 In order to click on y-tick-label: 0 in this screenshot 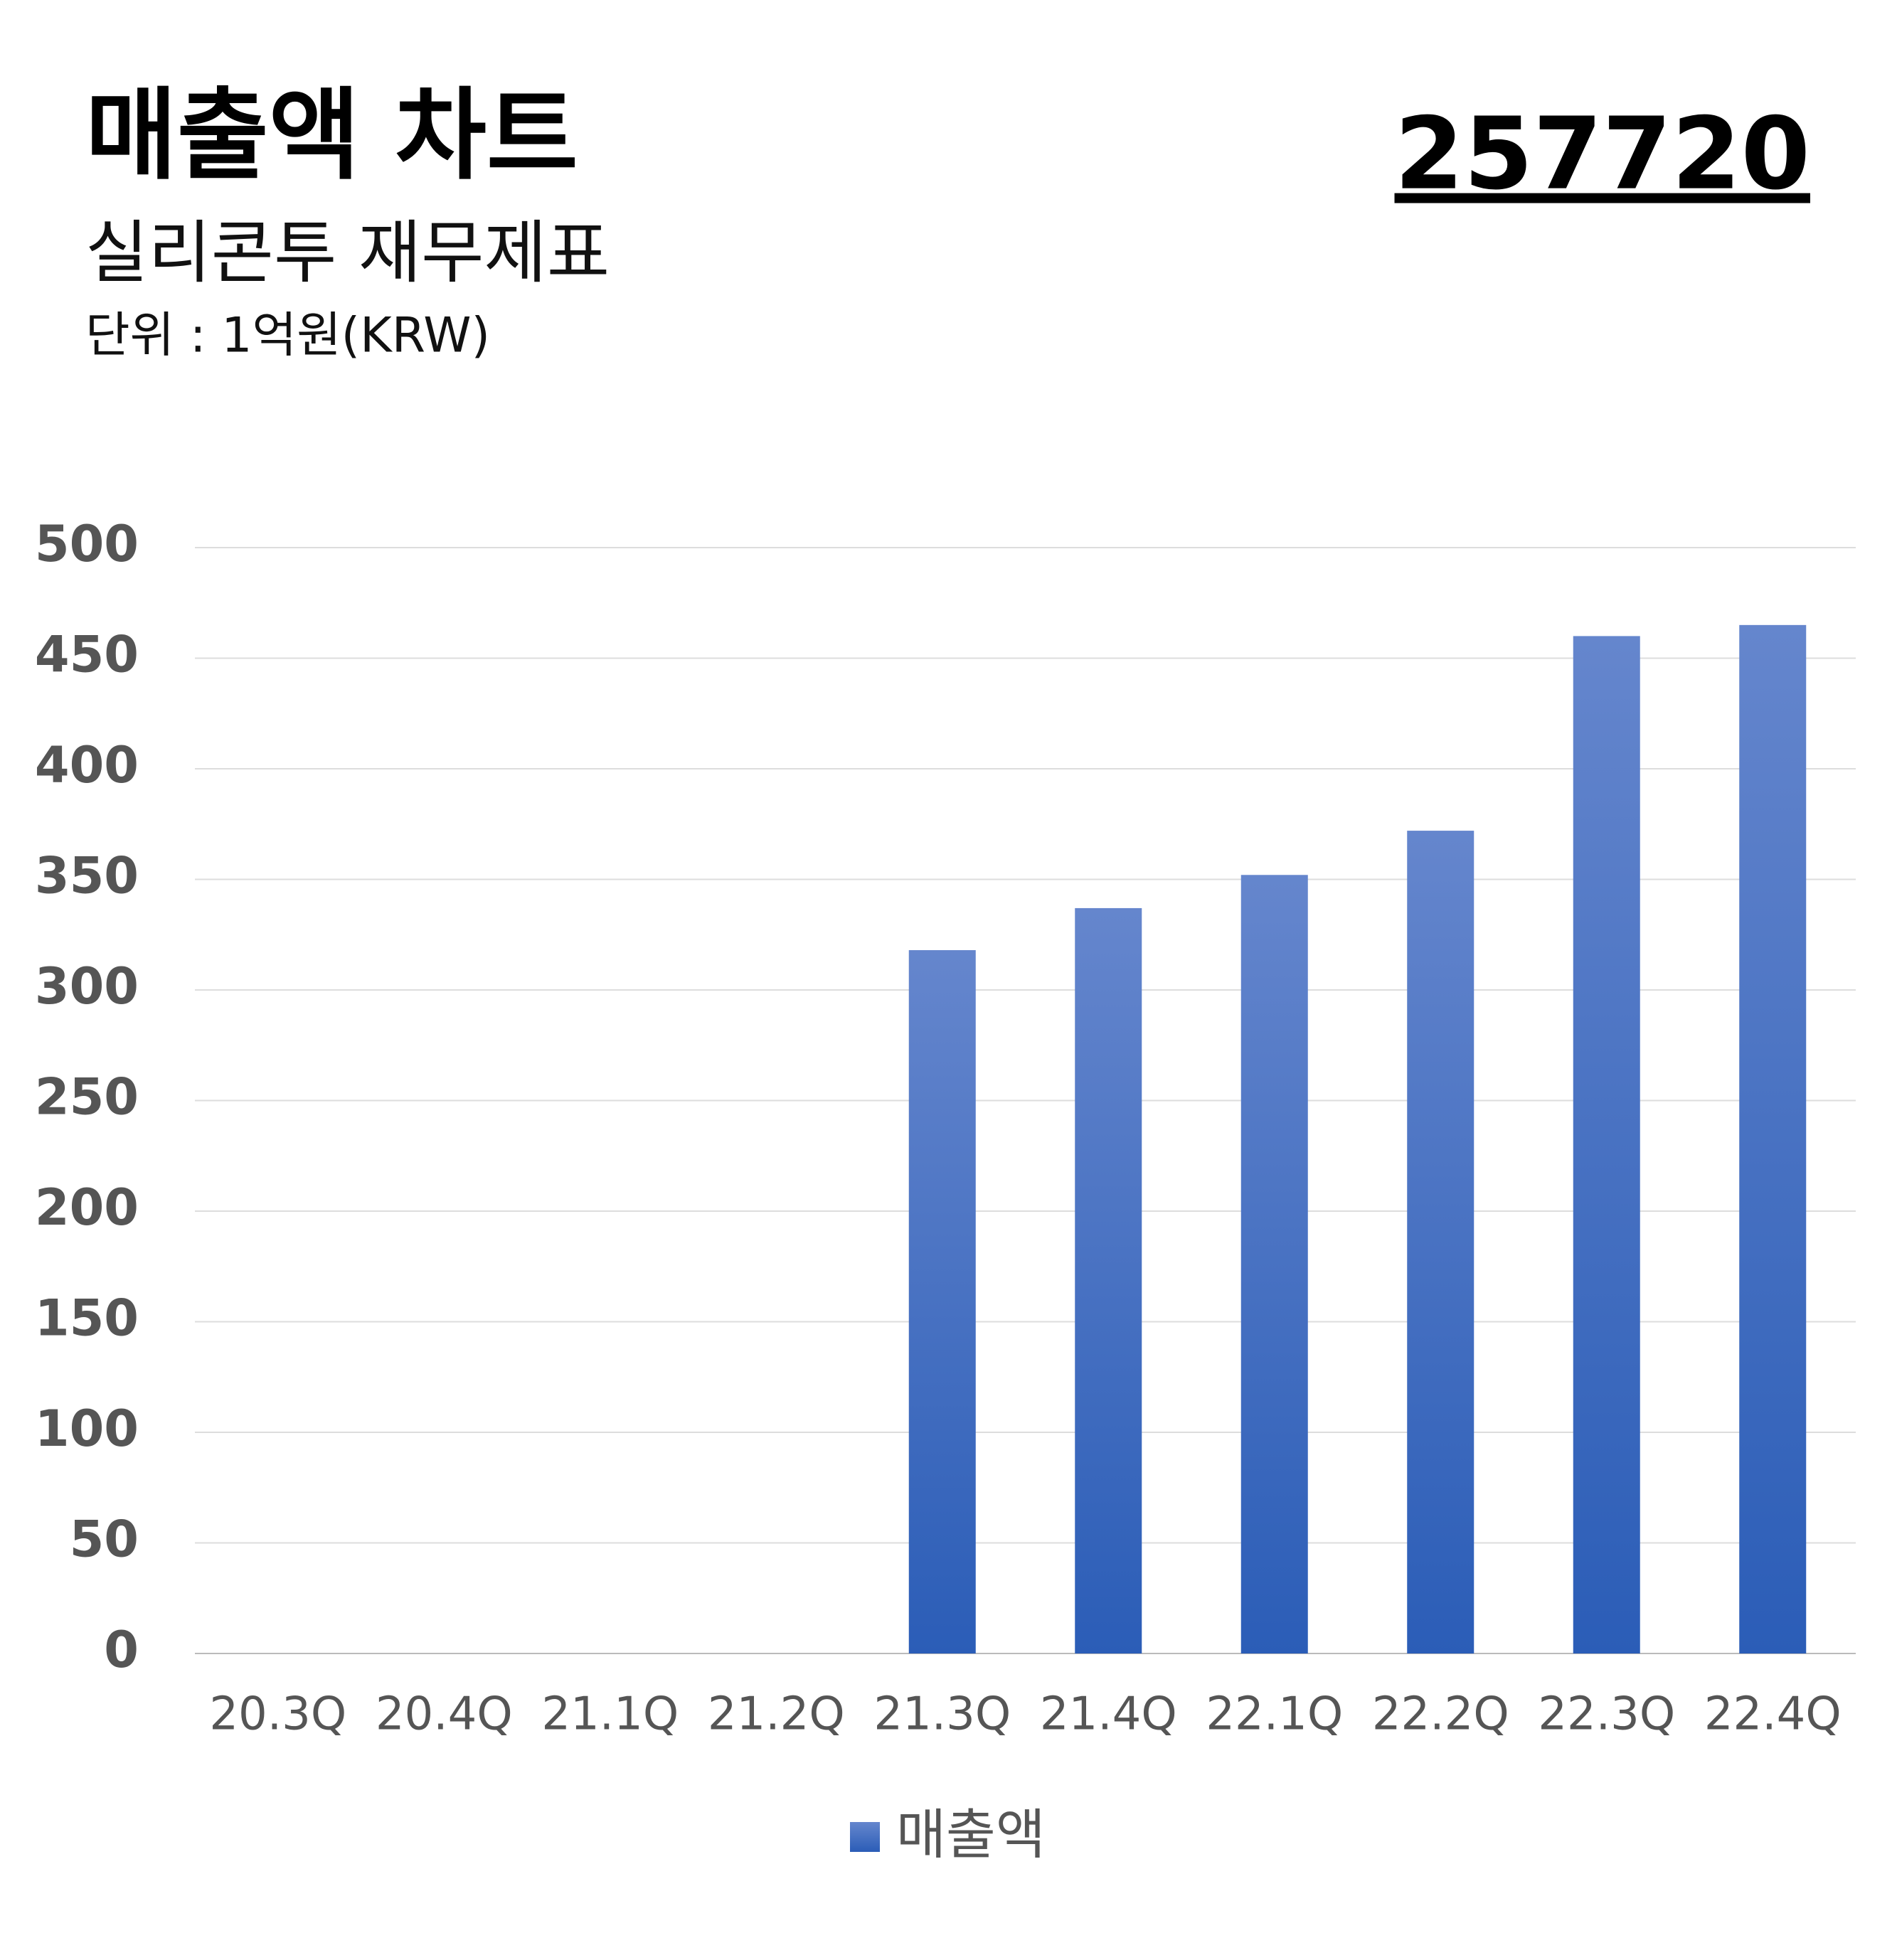, I will do `click(122, 1650)`.